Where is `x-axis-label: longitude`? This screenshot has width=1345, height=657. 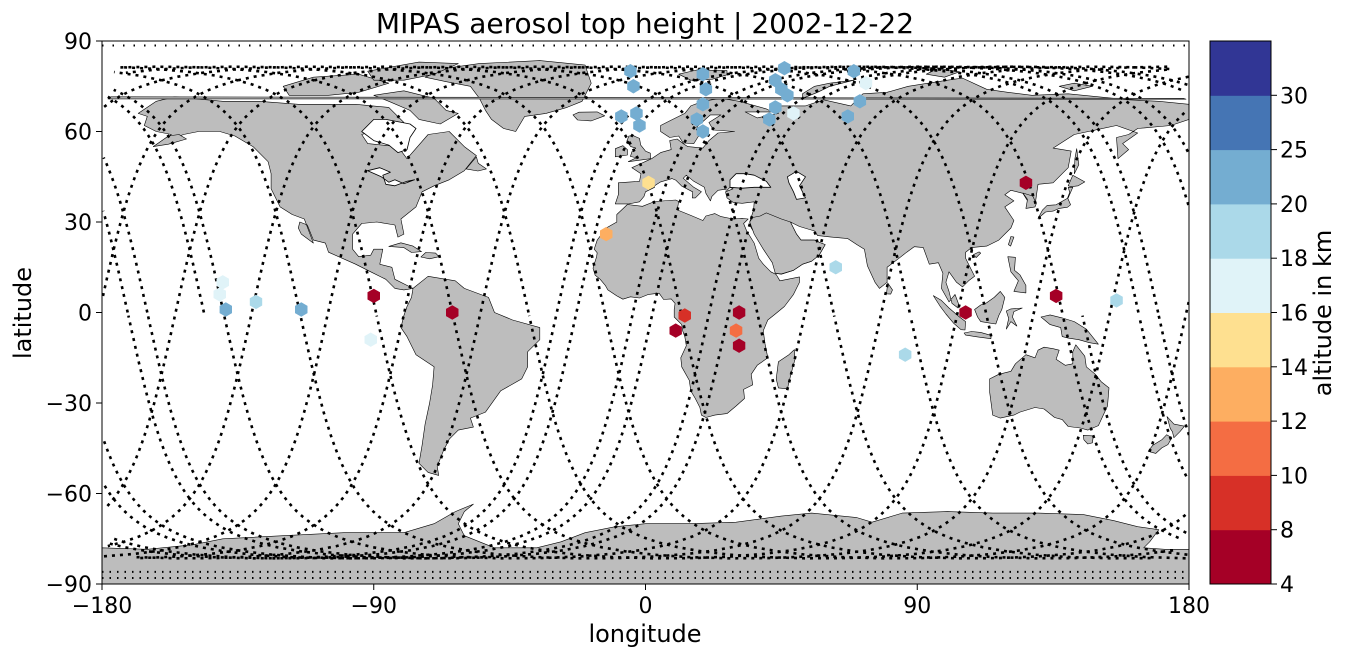 x-axis-label: longitude is located at coordinates (644, 634).